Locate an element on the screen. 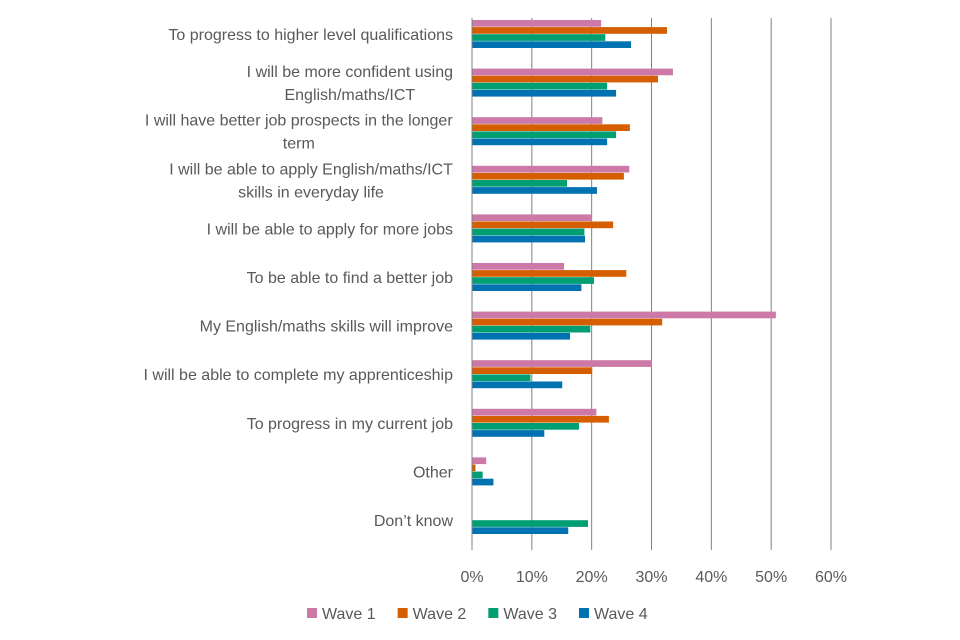 Image resolution: width=960 pixels, height=640 pixels. category-label: Don’t know is located at coordinates (414, 521).